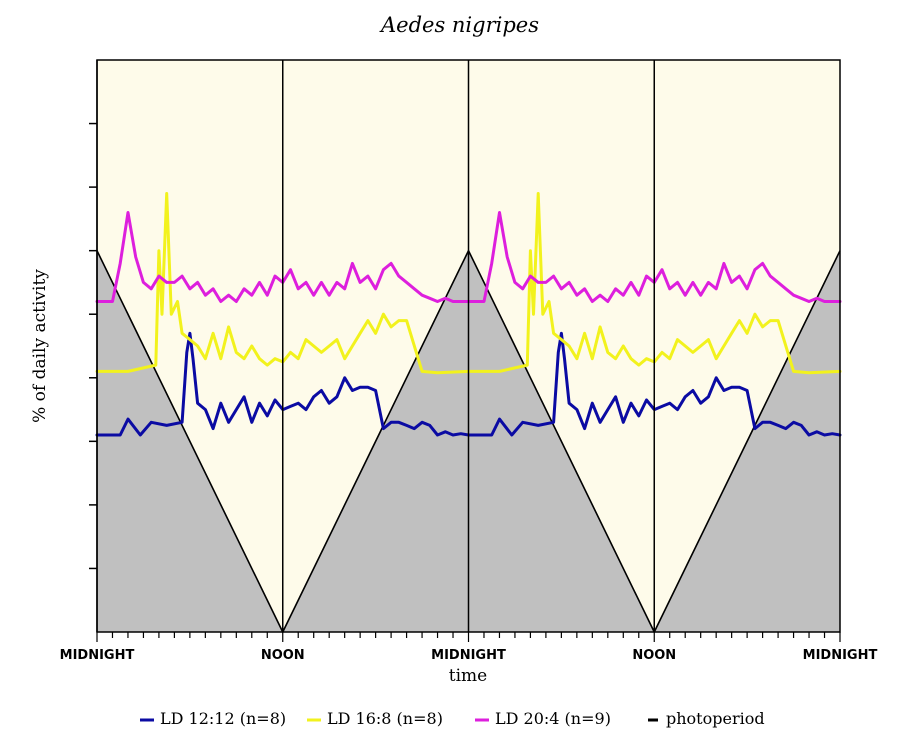  Describe the element at coordinates (468, 637) in the screenshot. I see `x-tick-marks` at that location.